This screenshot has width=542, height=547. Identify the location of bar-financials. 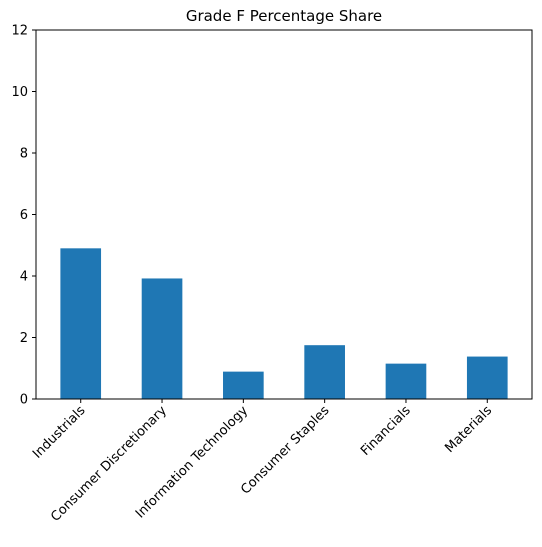
(406, 381).